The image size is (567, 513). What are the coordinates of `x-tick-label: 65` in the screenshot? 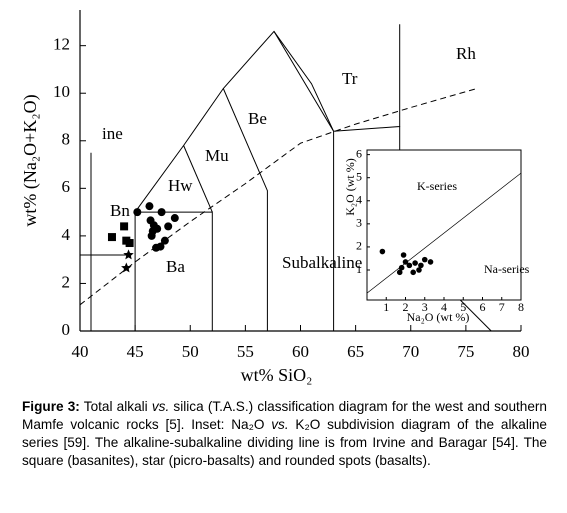 It's located at (355, 351).